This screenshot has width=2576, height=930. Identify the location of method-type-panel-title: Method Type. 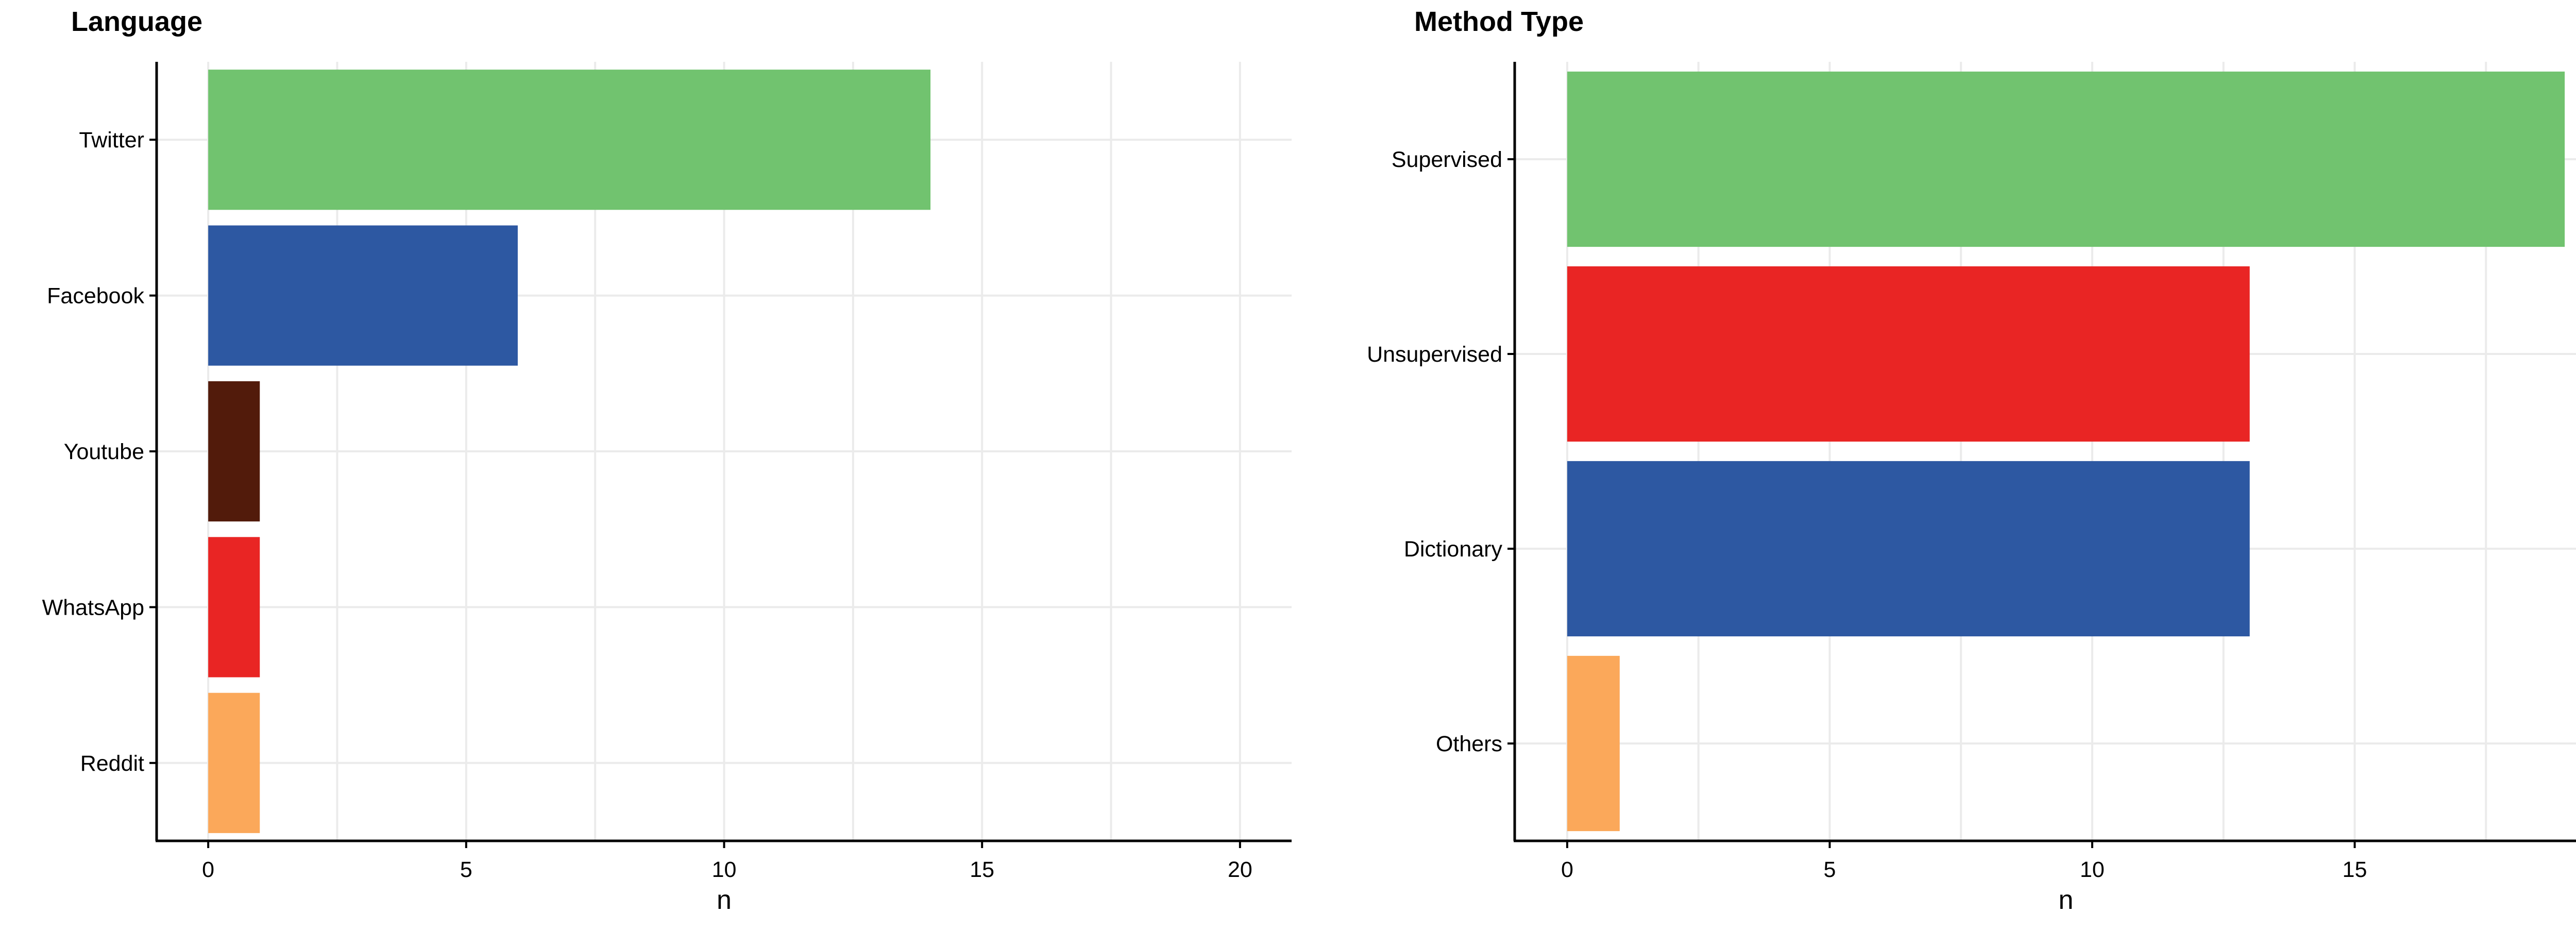
(1499, 21).